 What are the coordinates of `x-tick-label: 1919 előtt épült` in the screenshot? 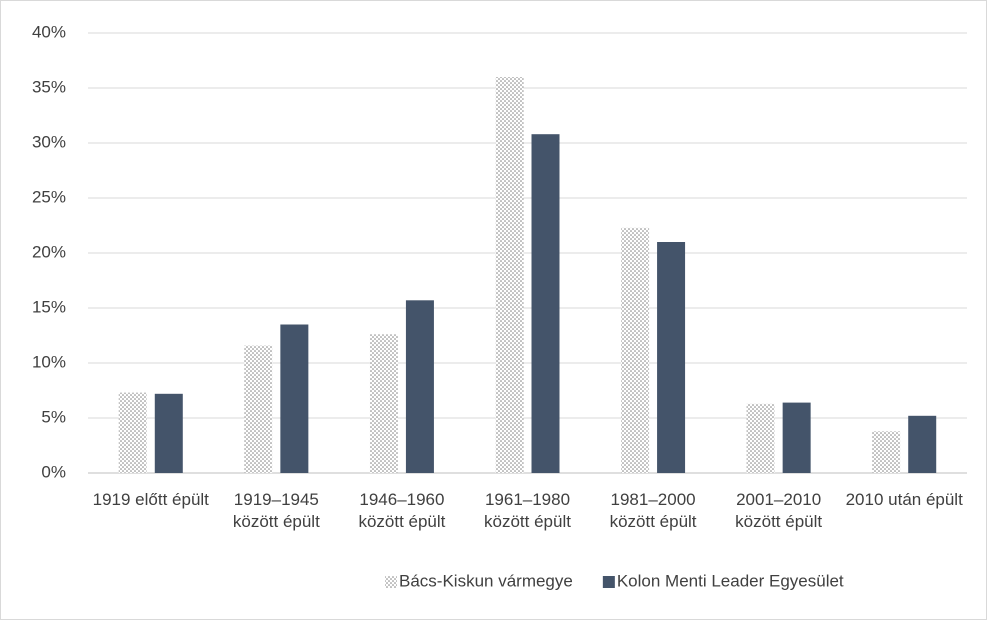 It's located at (150, 499).